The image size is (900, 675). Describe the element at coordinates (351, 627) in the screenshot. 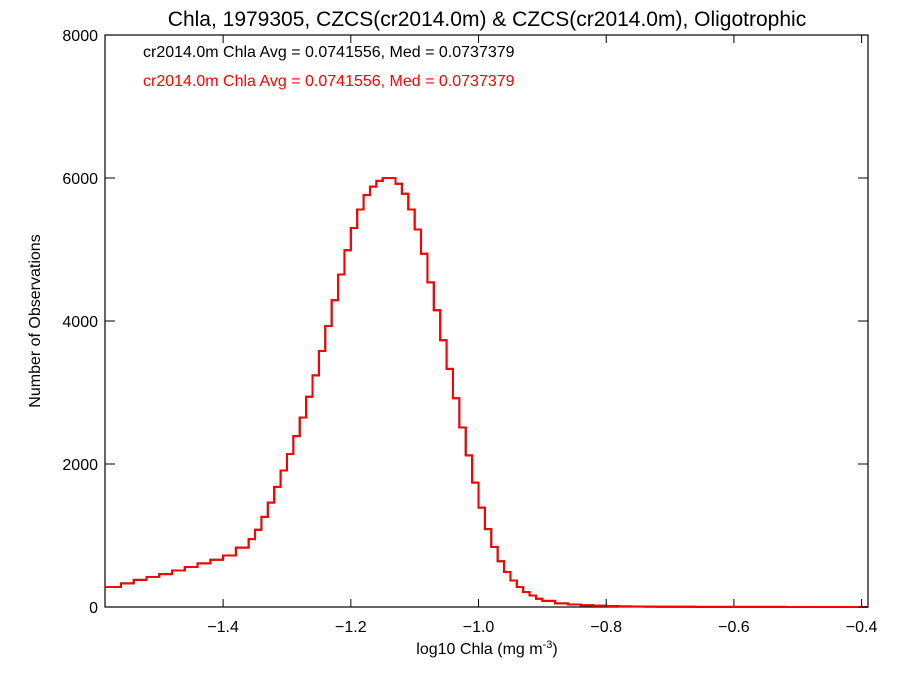

I see `x-tick-label: −1.2` at that location.